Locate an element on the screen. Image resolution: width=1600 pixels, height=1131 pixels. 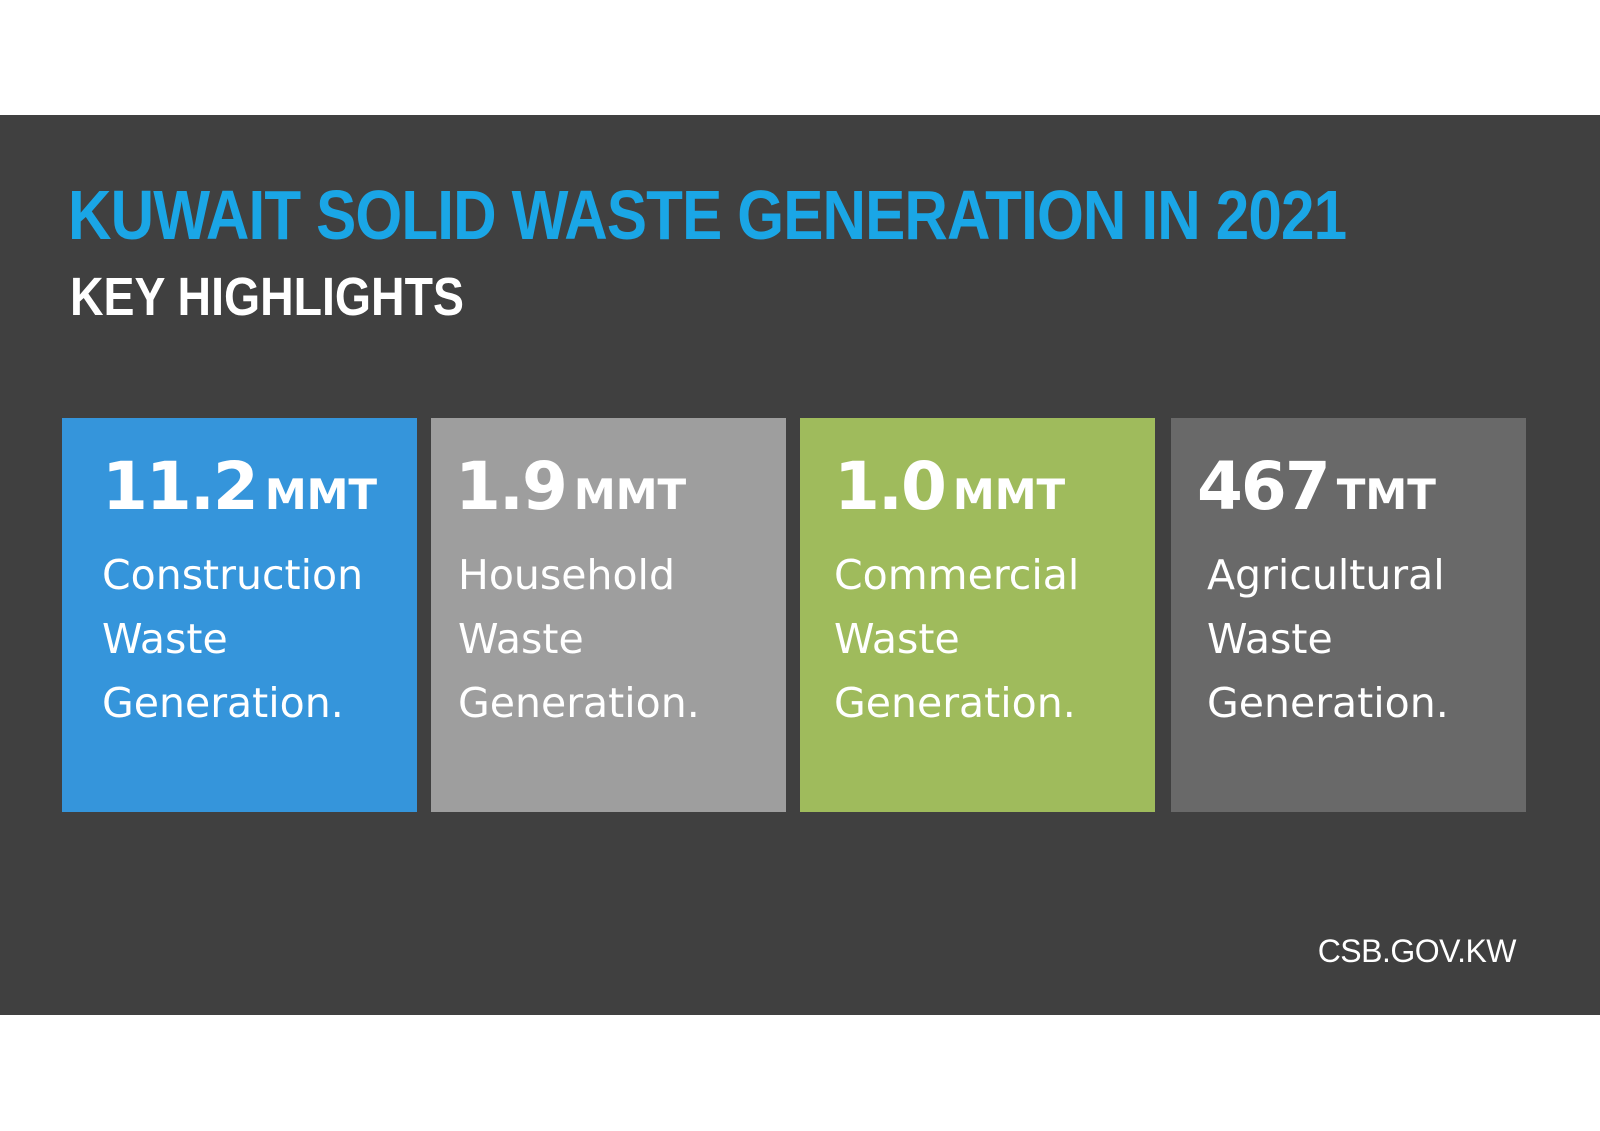
stat: 467 TMT is located at coordinates (1316, 486).